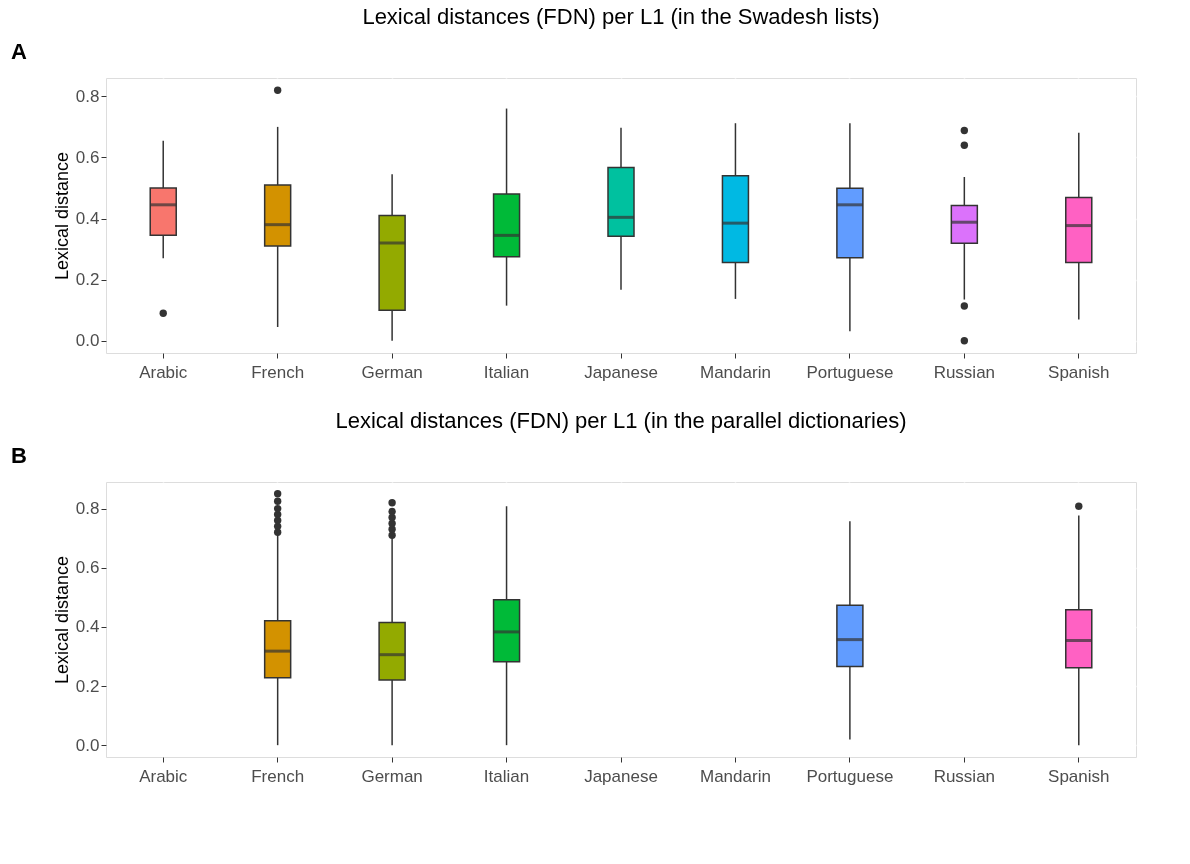 This screenshot has height=864, width=1190. Describe the element at coordinates (621, 420) in the screenshot. I see `chart-title: Lexical distances (FDN) per L1 (in the parallel dictionaries)` at that location.